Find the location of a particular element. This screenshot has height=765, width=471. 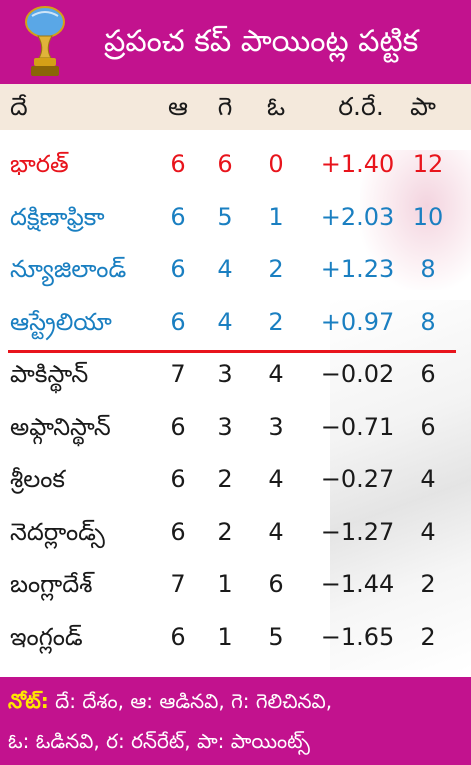

cell-lost: 5 is located at coordinates (276, 636).